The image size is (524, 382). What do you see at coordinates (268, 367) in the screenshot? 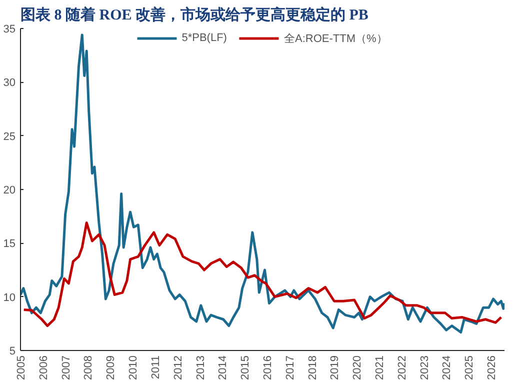
I see `x-tick-label: 2016` at bounding box center [268, 367].